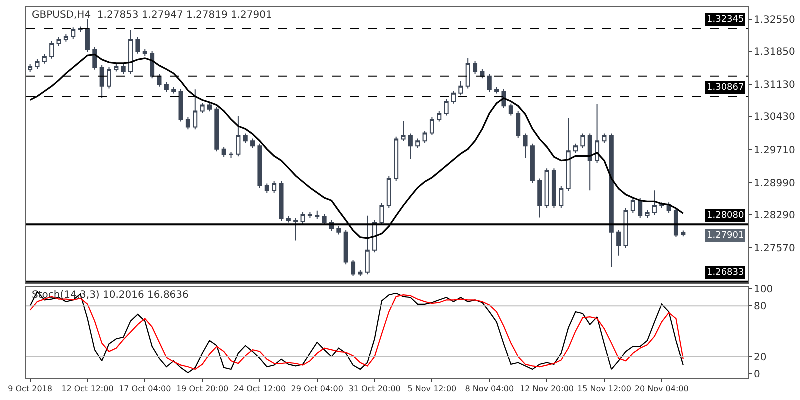  I want to click on x-tick-label: 20 Nov 04:00, so click(661, 389).